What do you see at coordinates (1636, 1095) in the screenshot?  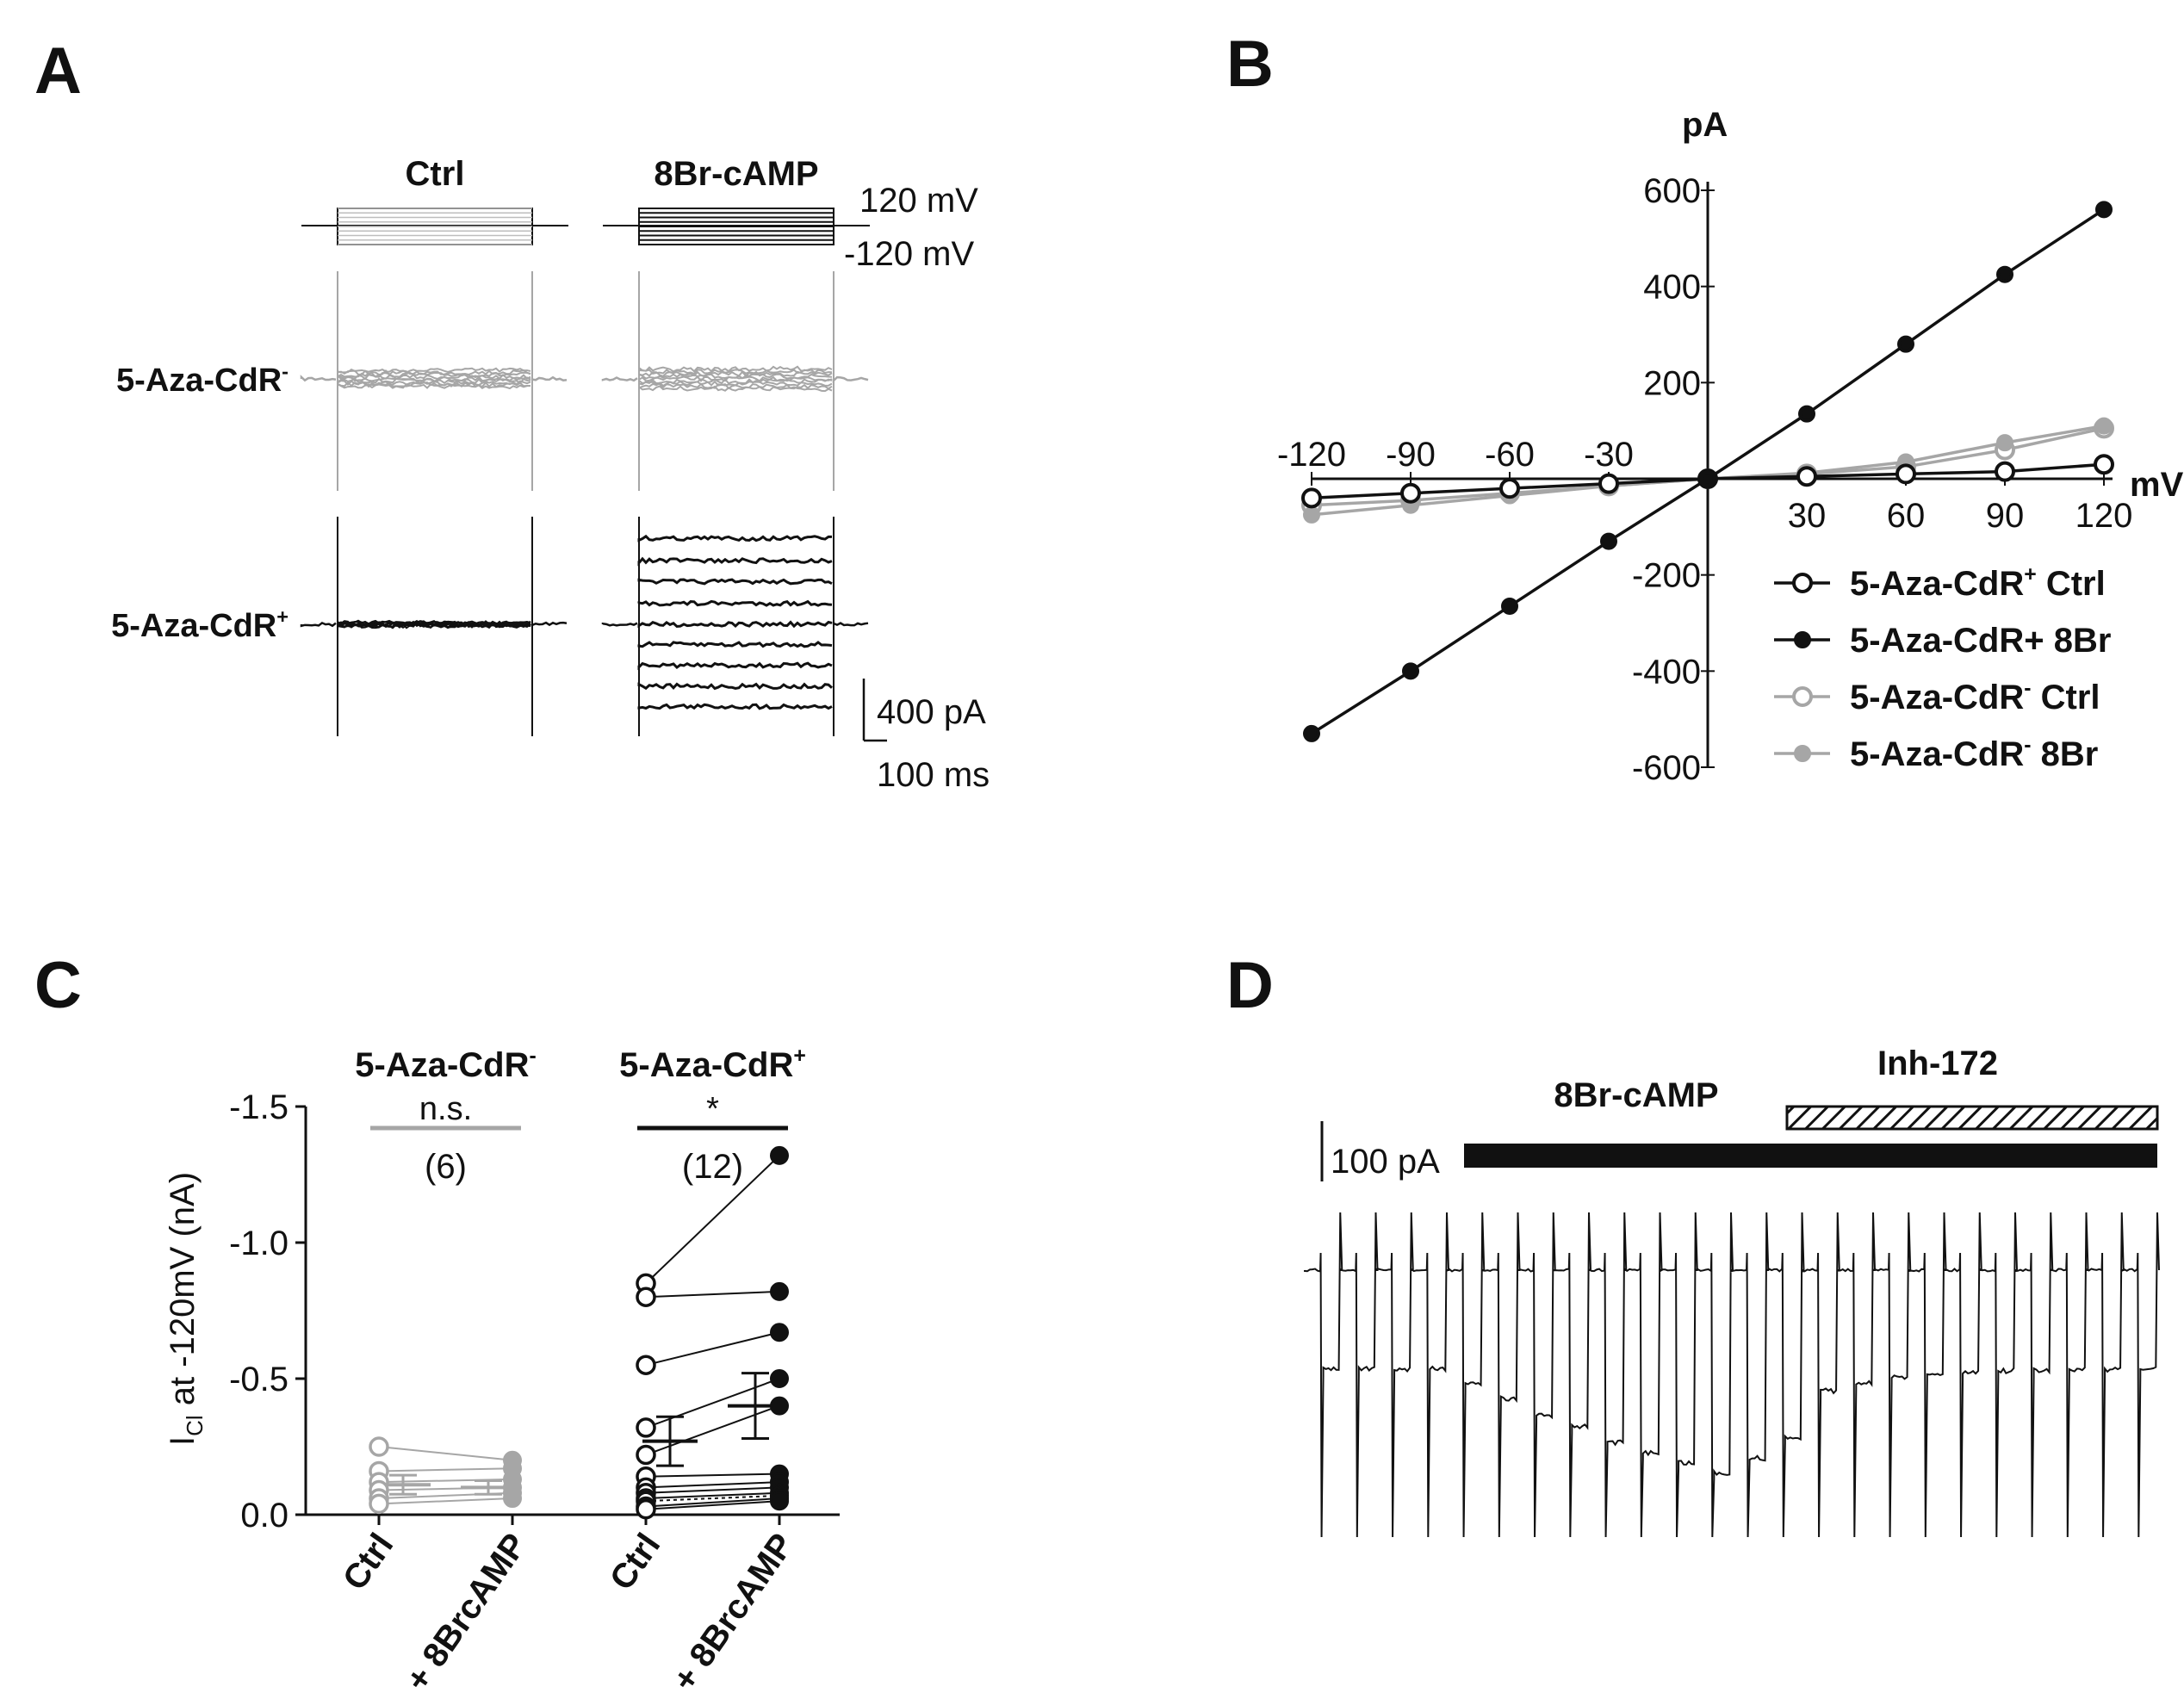 I see `drug-label-8br: 8Br-cAMP` at bounding box center [1636, 1095].